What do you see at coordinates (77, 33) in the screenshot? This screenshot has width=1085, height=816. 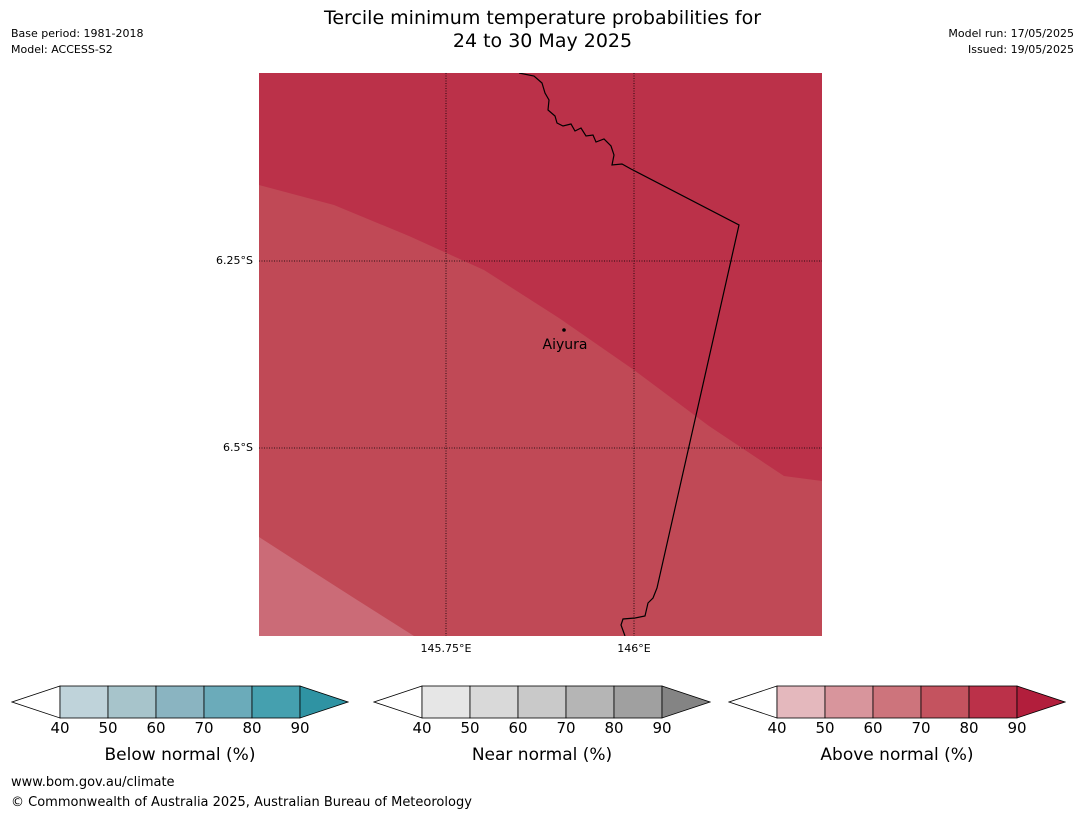 I see `base-period: Base period: 1981-2018` at bounding box center [77, 33].